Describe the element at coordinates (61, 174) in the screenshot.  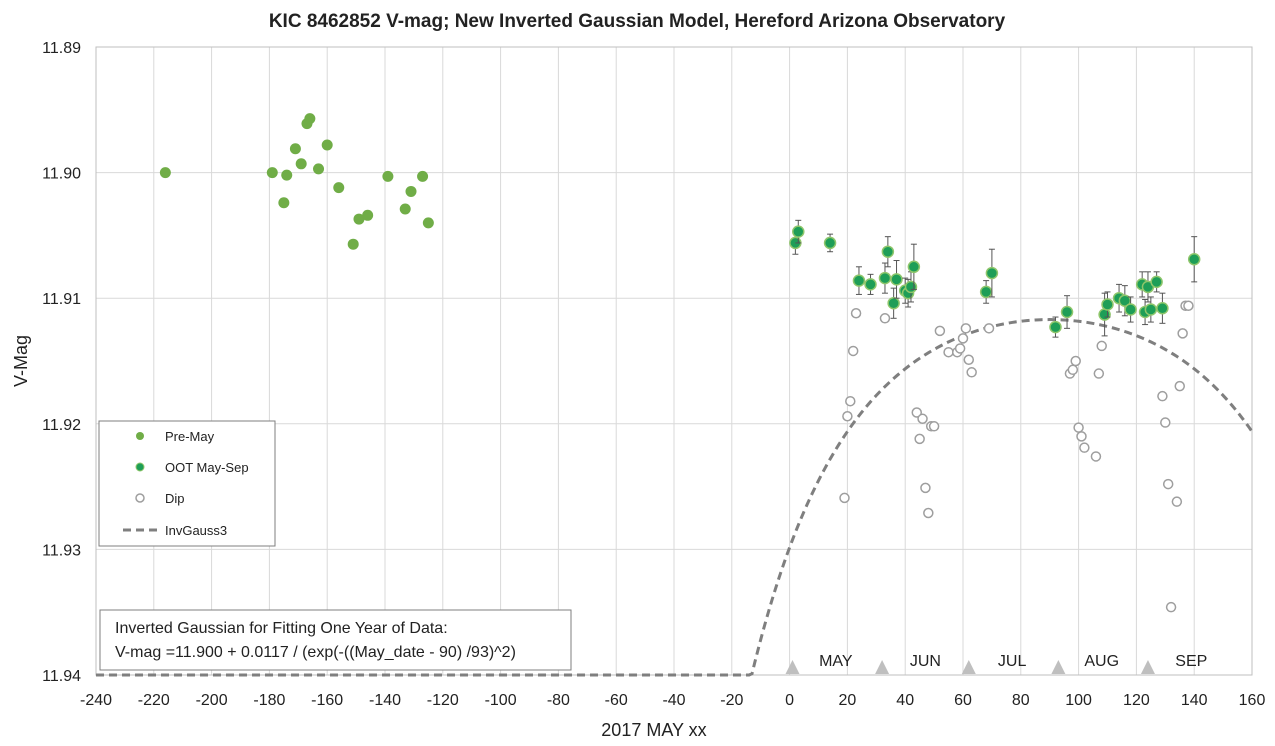
I see `y-tick-label: 11.90` at that location.